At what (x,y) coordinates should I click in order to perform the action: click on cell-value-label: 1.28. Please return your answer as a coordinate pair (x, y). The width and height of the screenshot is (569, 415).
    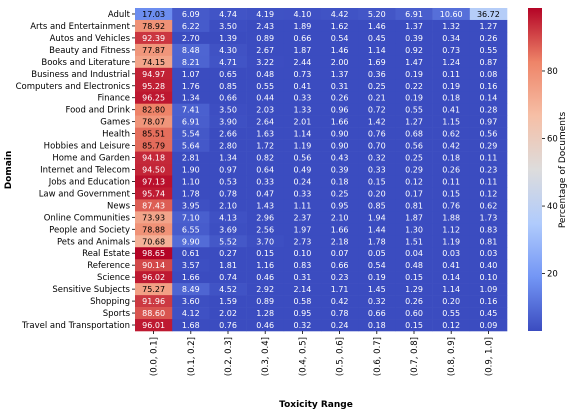
    Looking at the image, I should click on (265, 313).